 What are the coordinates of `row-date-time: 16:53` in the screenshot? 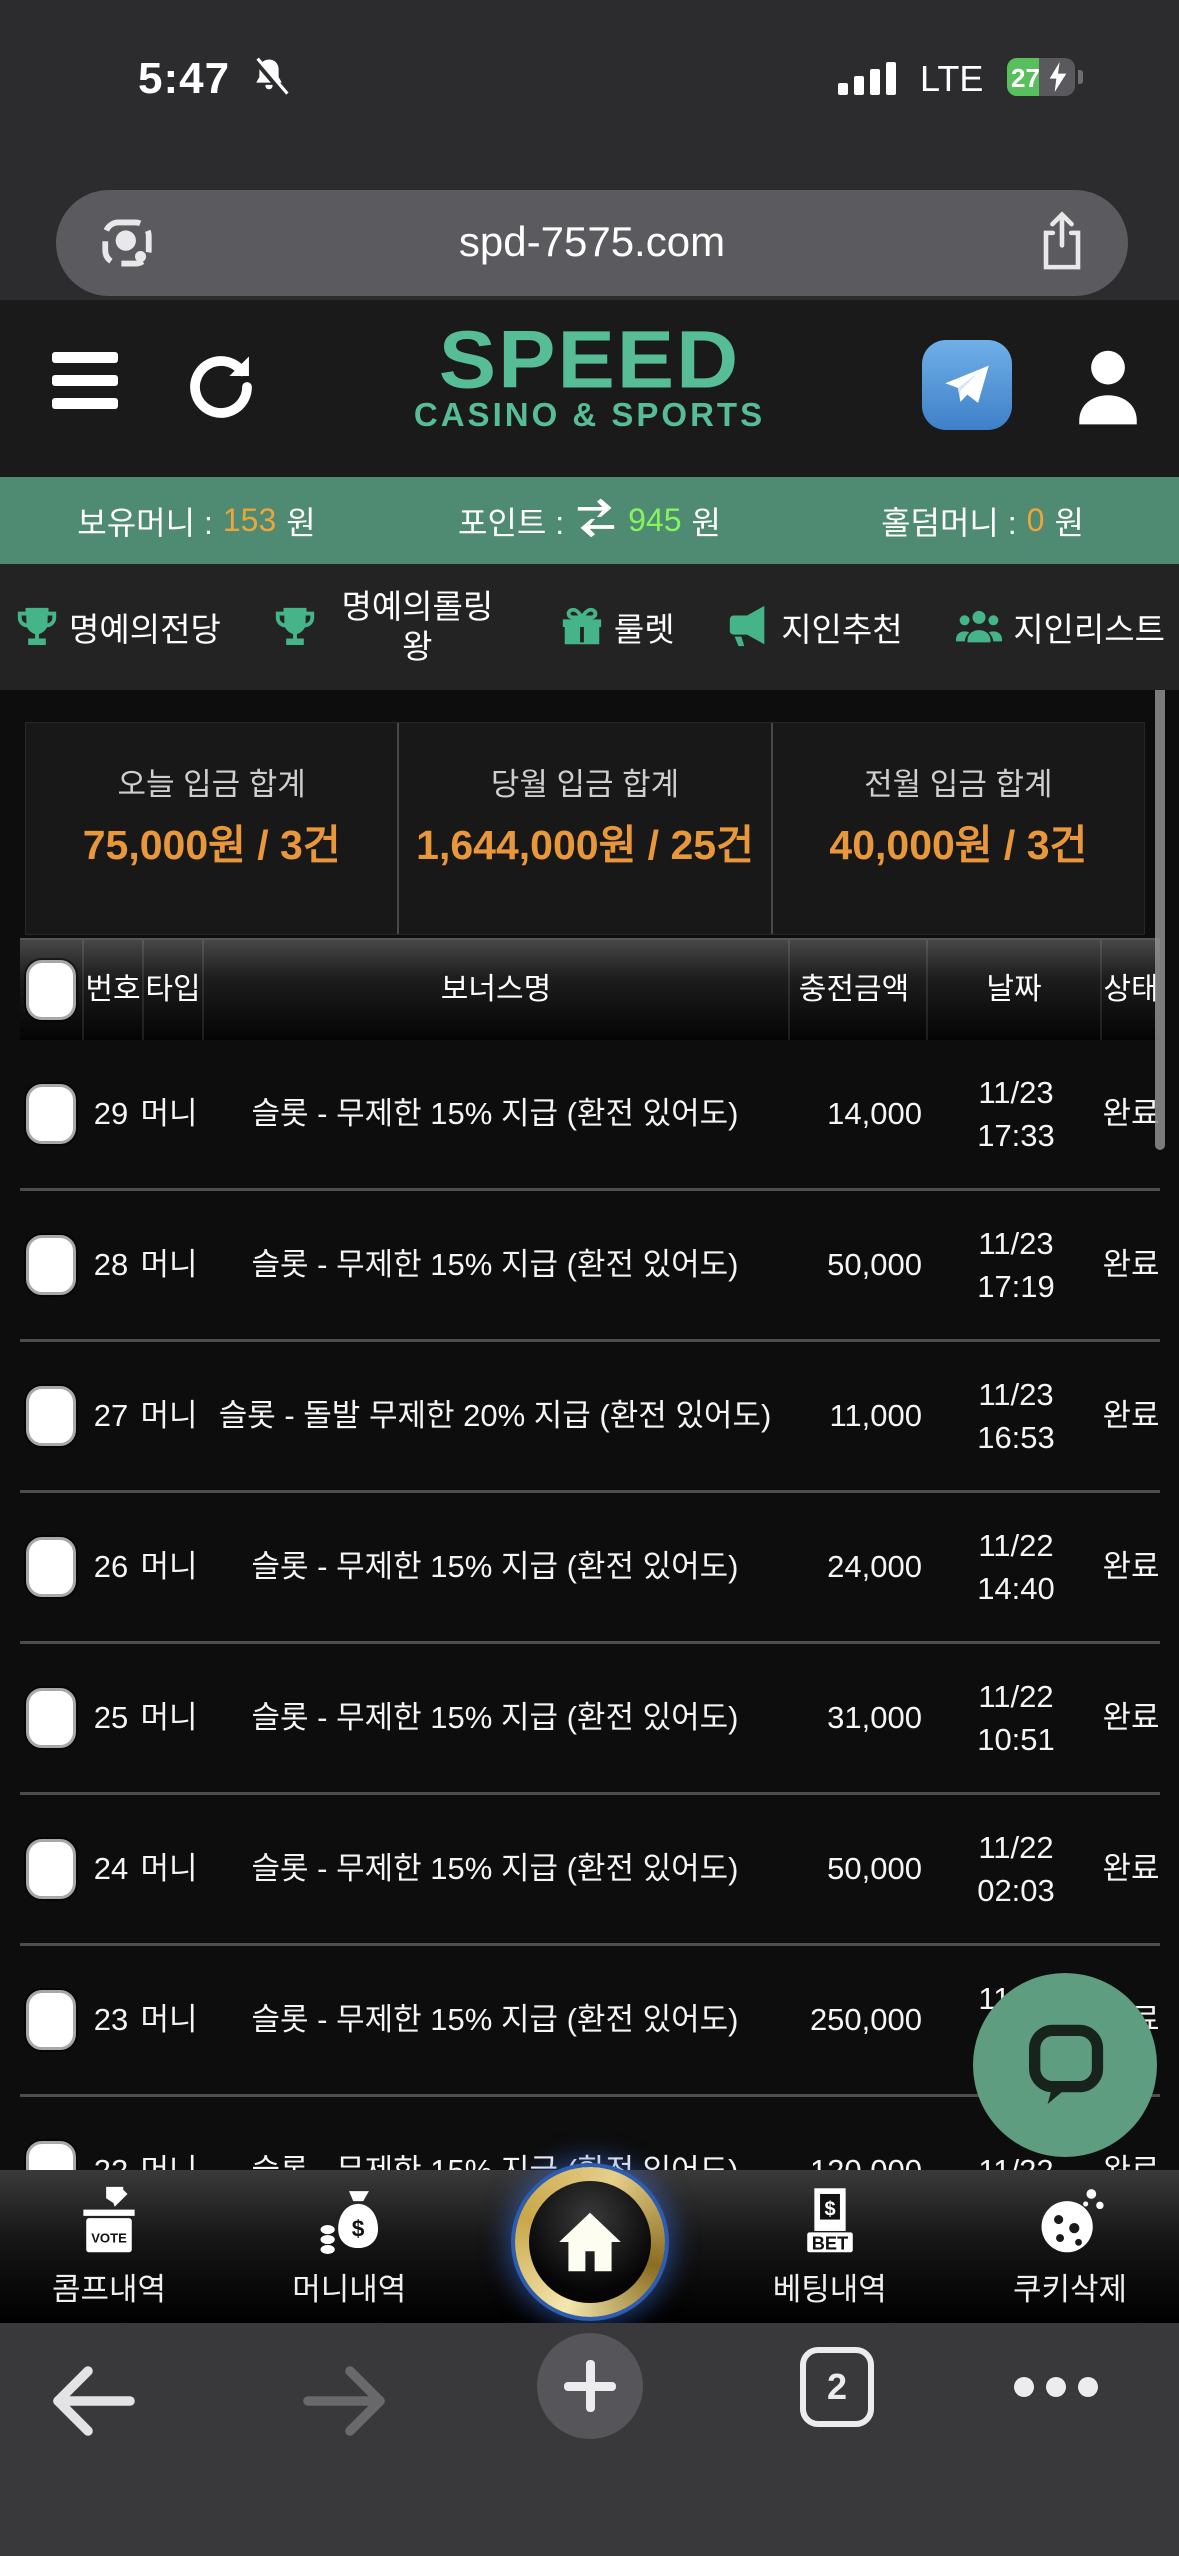 It's located at (1016, 1437).